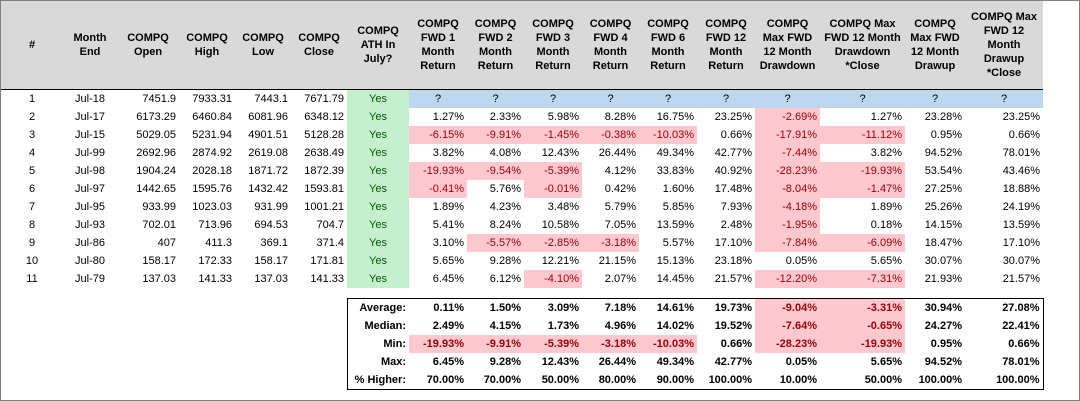  I want to click on row-index-cell: 6, so click(32, 189).